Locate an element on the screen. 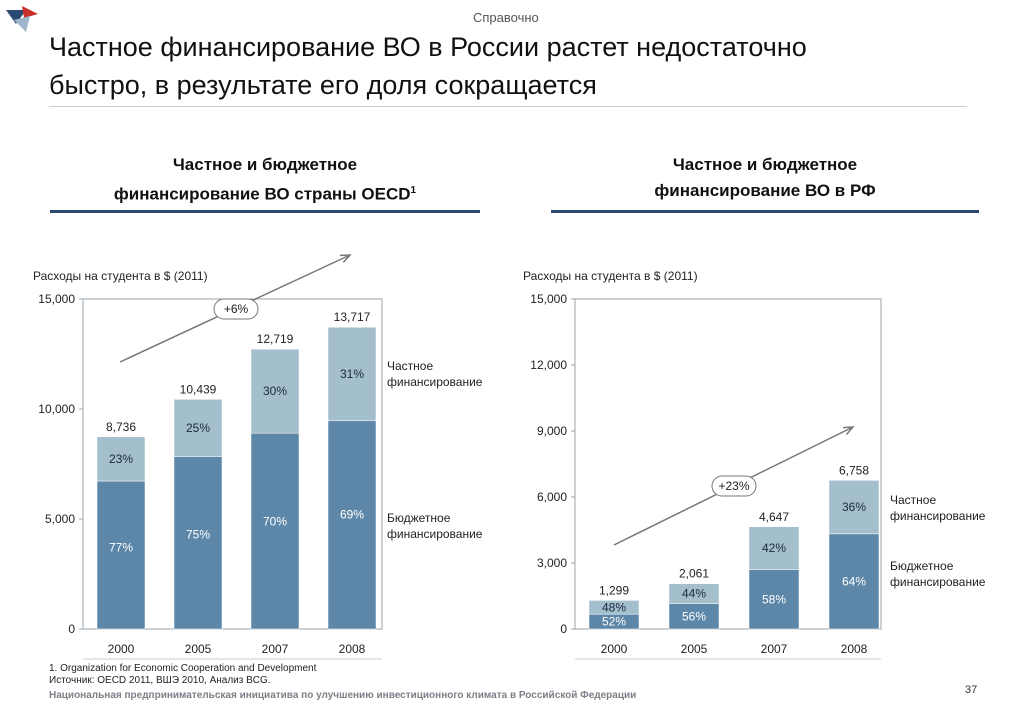  total-label-2008: 6,758 is located at coordinates (854, 470).